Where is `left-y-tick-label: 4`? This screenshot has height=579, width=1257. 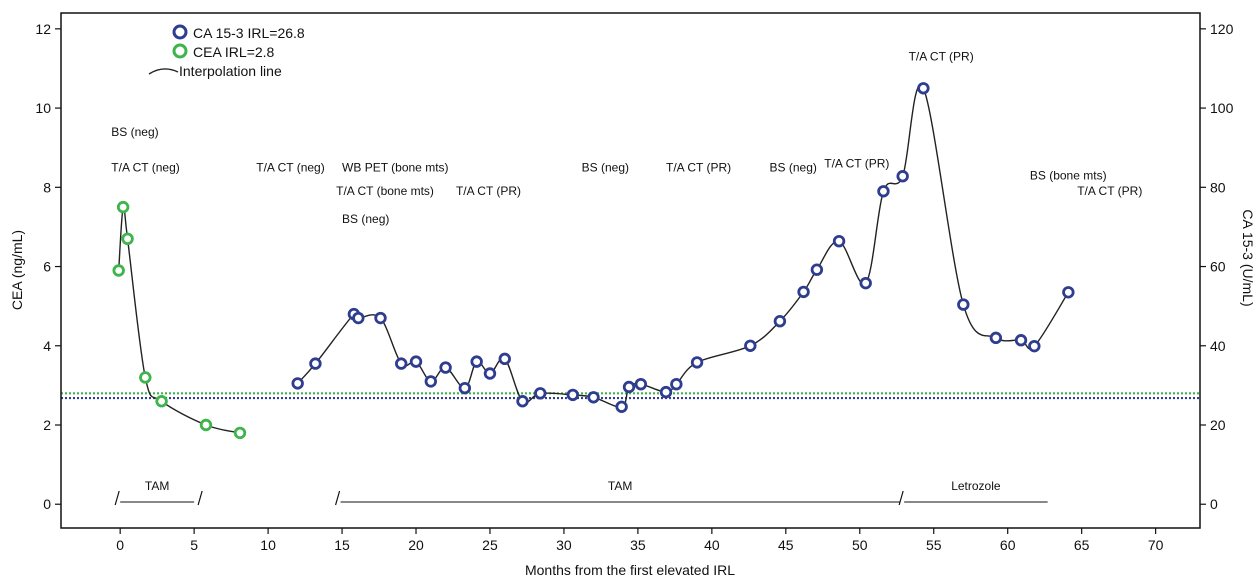
left-y-tick-label: 4 is located at coordinates (47, 346).